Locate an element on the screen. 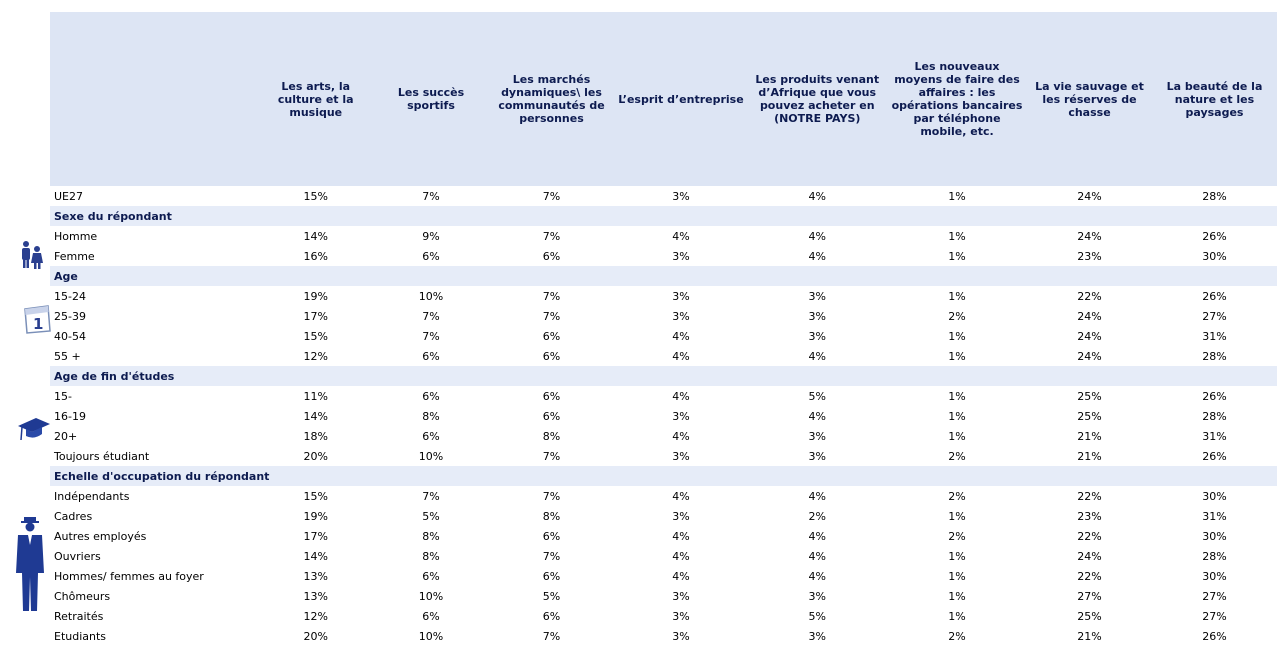 The image size is (1277, 666). section-title: Echelle d'occupation du répondant is located at coordinates (663, 476).